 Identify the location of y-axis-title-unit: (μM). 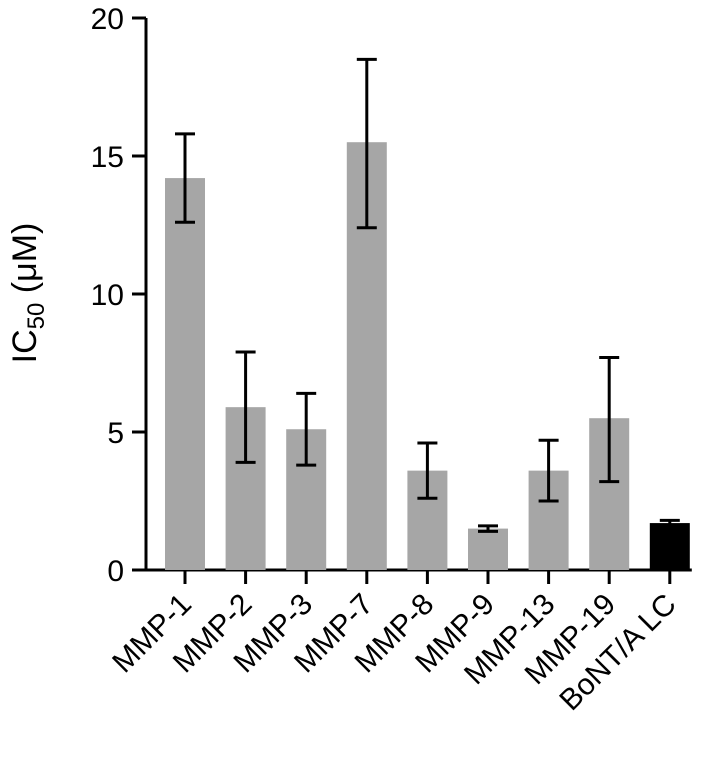
(25, 263).